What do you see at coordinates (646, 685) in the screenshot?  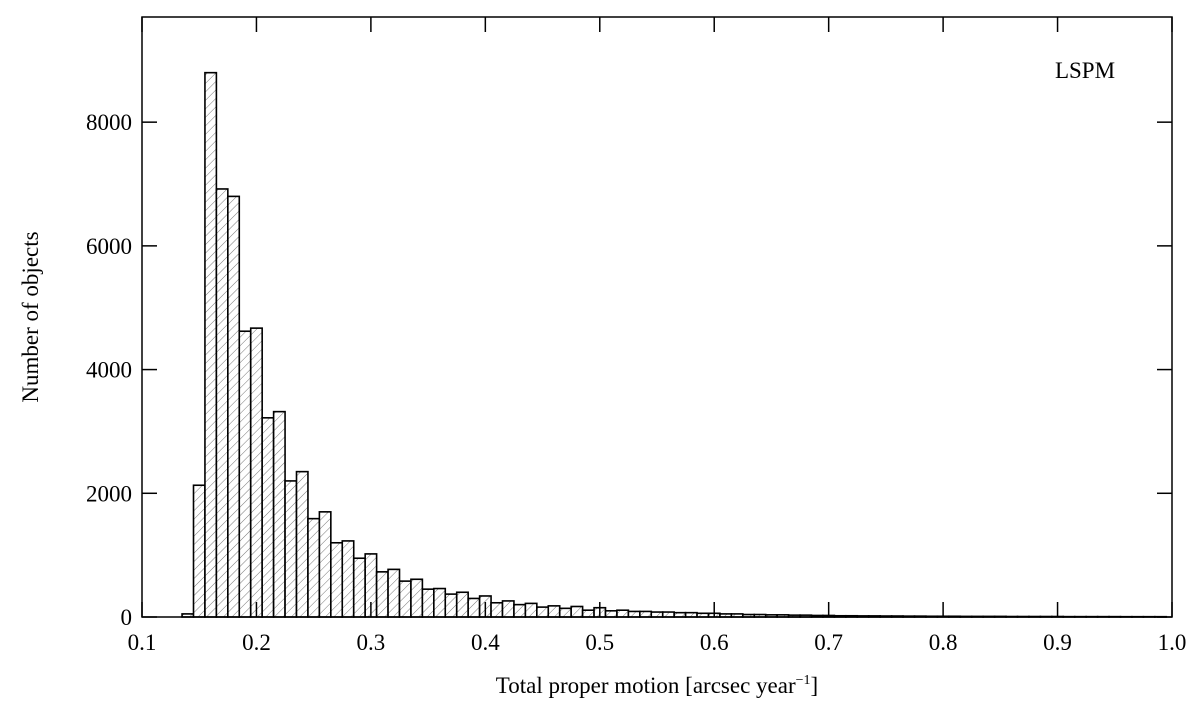 I see `x-label-main: Total proper motion [arcsec year` at bounding box center [646, 685].